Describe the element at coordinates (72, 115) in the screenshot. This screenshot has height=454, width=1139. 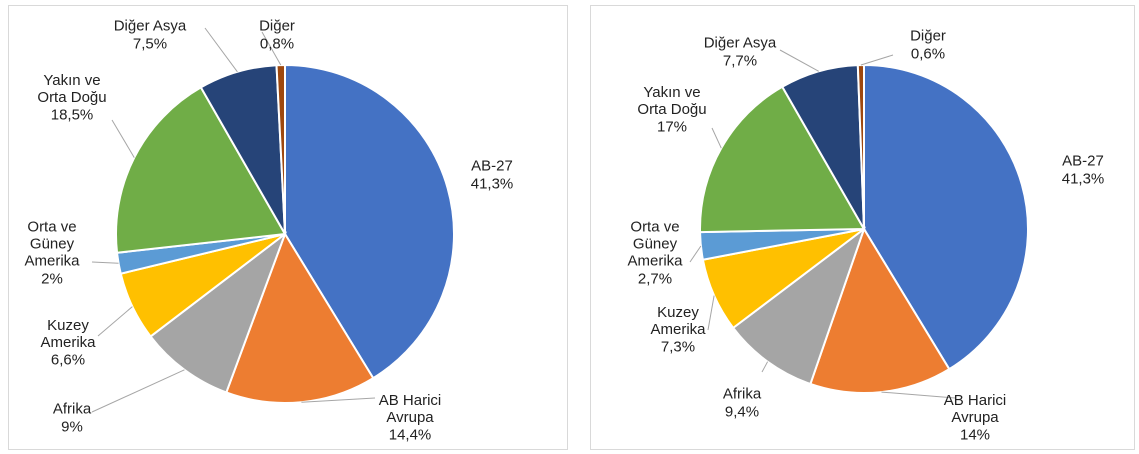
I see `slice-value-label: 18,5%` at that location.